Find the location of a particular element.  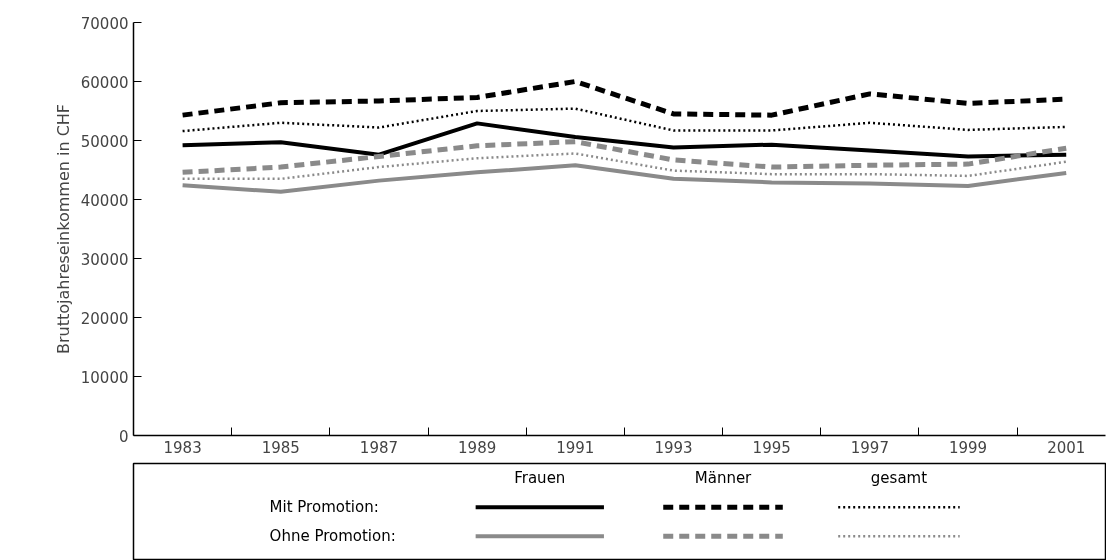

x-tick-label: 1985 is located at coordinates (280, 447).